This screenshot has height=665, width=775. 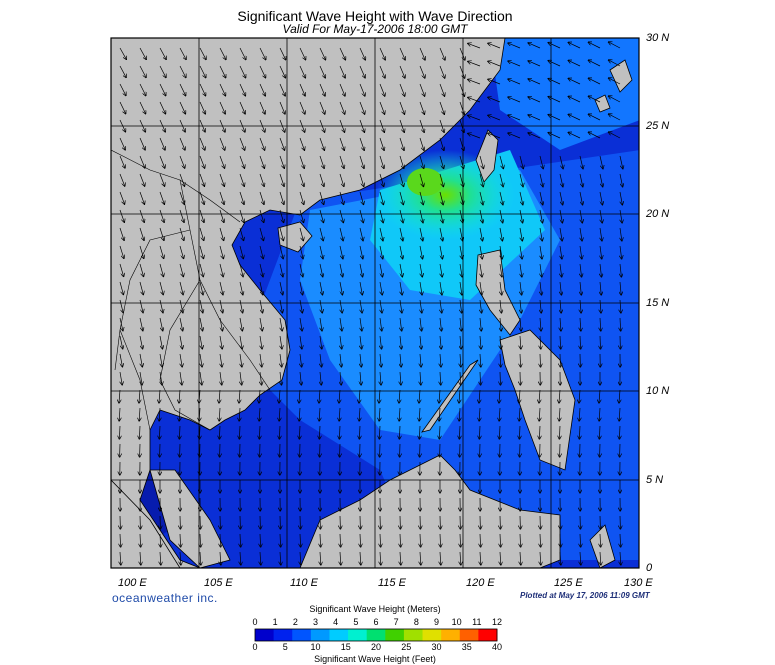 What do you see at coordinates (658, 303) in the screenshot?
I see `lat-label-15n: 15 N` at bounding box center [658, 303].